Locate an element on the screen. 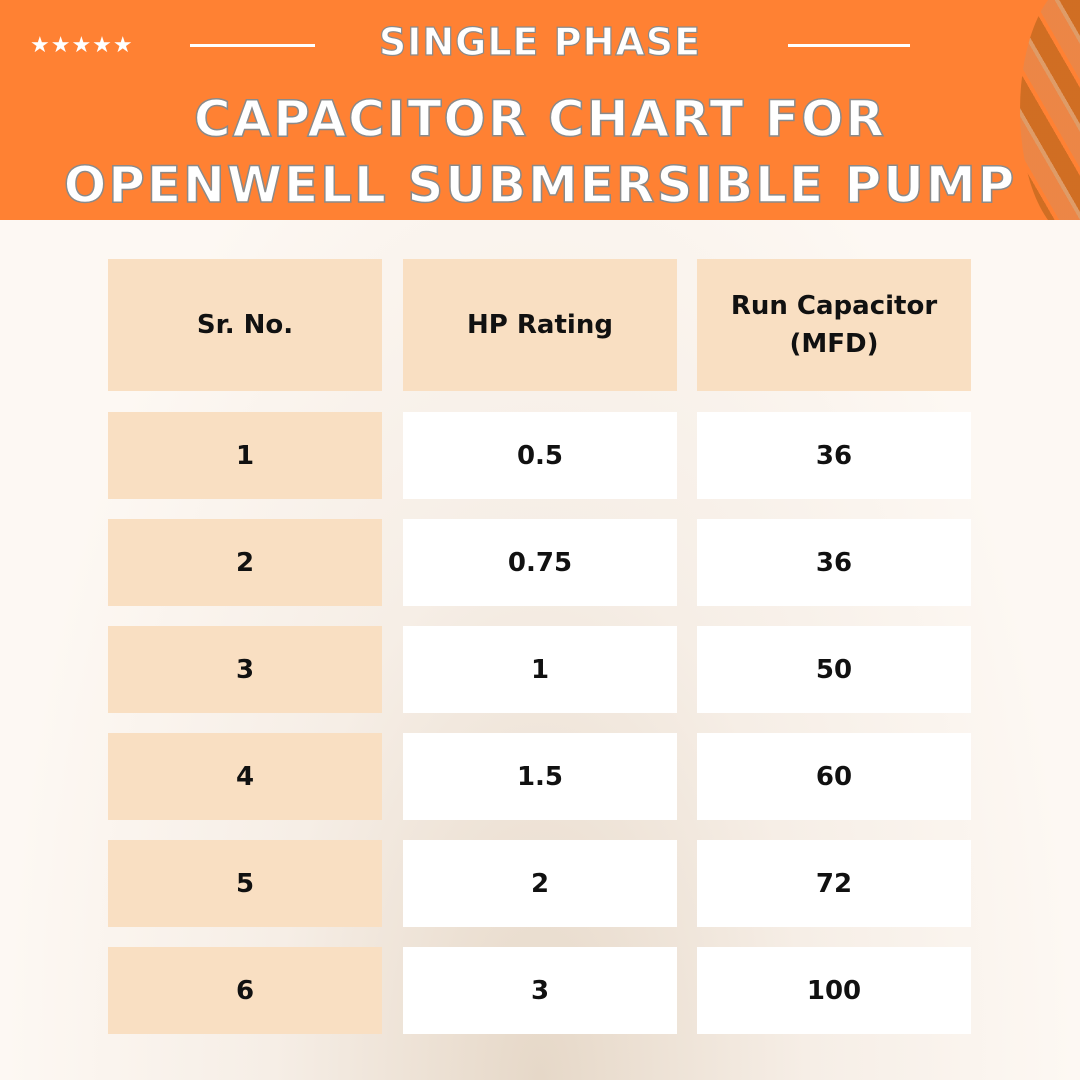 Image resolution: width=1080 pixels, height=1080 pixels. table-cell-hp-rating: 0.75 is located at coordinates (540, 562).